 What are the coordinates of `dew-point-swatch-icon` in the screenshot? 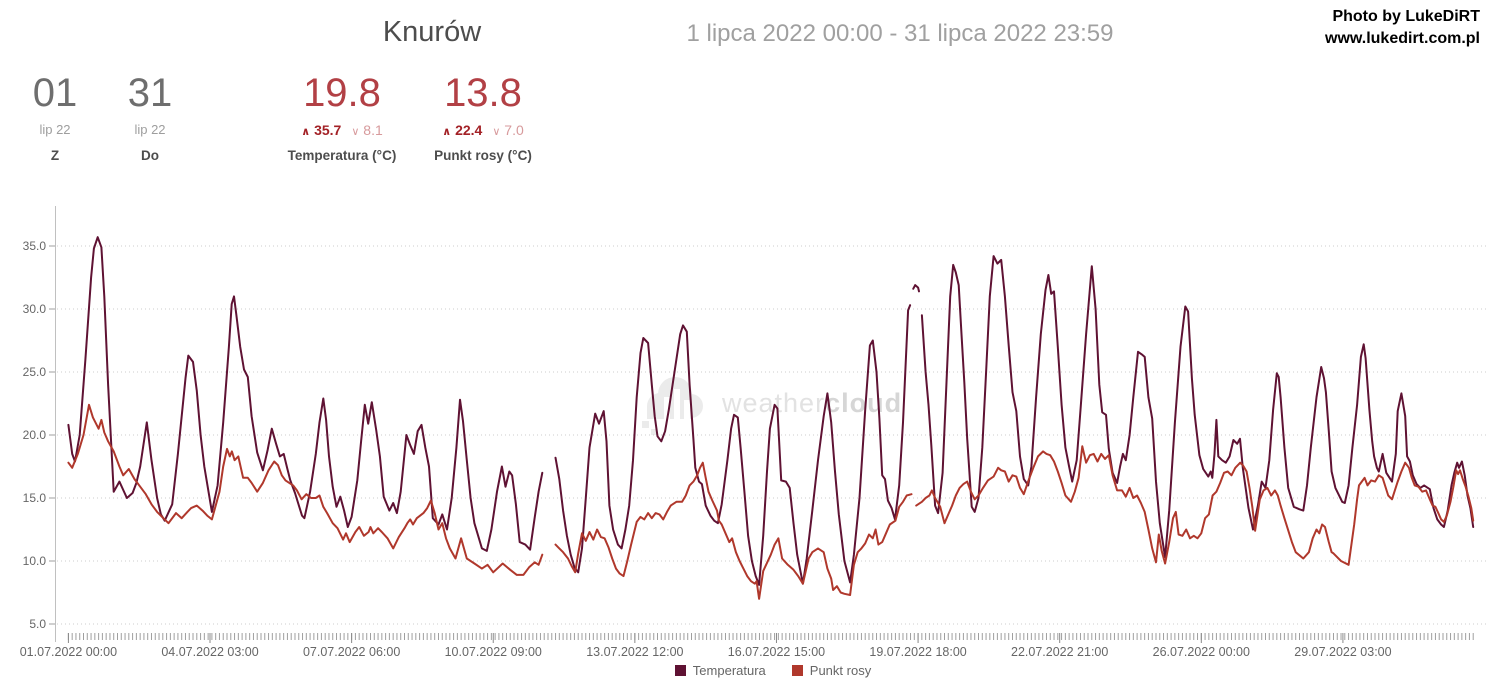 It's located at (797, 670).